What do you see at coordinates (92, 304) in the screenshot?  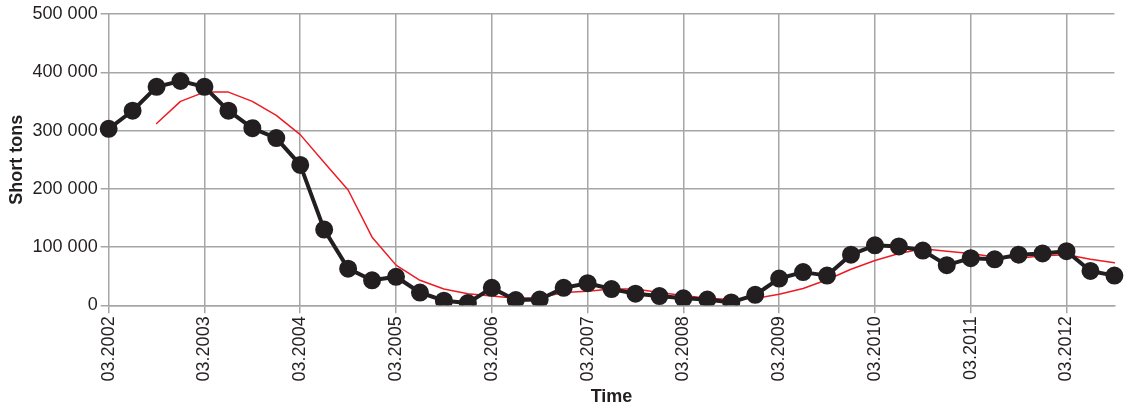 I see `y-tick-label: 0` at bounding box center [92, 304].